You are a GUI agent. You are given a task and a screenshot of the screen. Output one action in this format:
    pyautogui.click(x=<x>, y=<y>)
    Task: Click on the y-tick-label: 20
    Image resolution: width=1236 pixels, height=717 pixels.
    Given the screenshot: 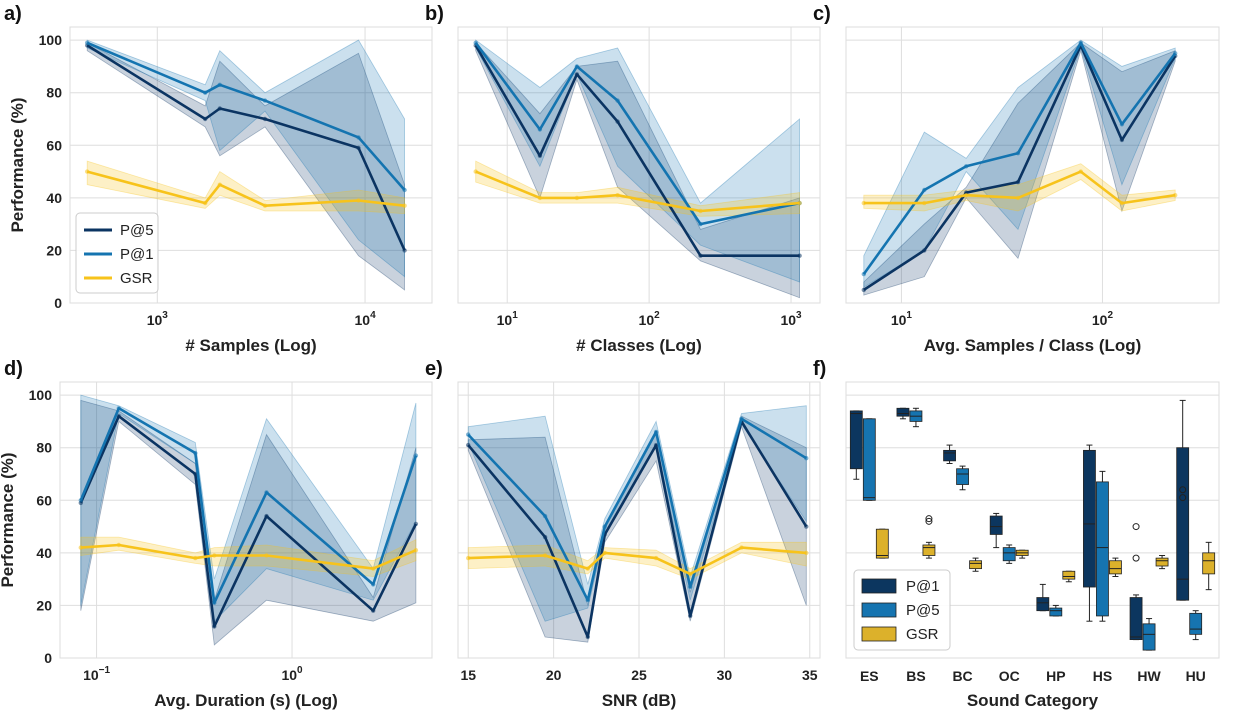 What is the action you would take?
    pyautogui.click(x=44, y=605)
    